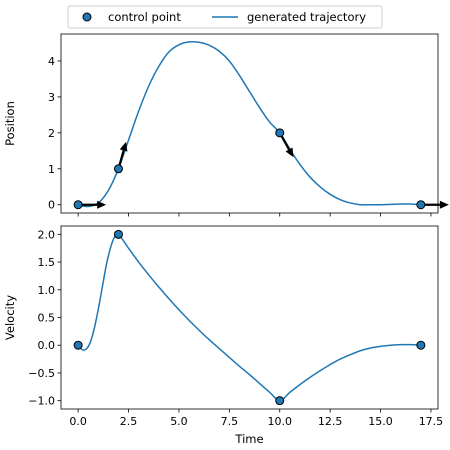 The width and height of the screenshot is (450, 450). What do you see at coordinates (51, 169) in the screenshot?
I see `y-tick-label: 1` at bounding box center [51, 169].